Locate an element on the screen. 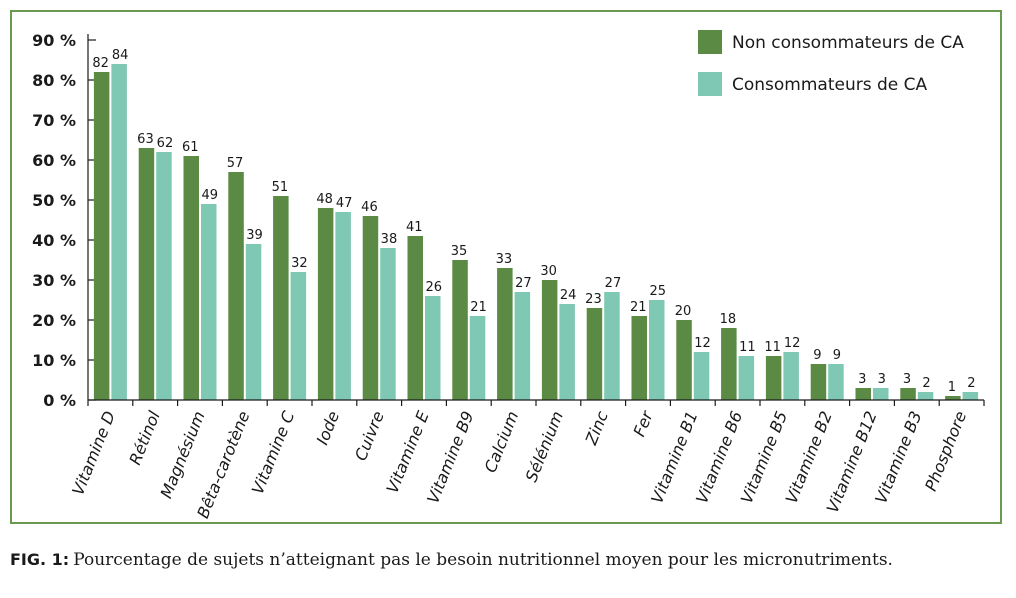 The width and height of the screenshot is (1016, 598). data-label: 39 is located at coordinates (254, 235).